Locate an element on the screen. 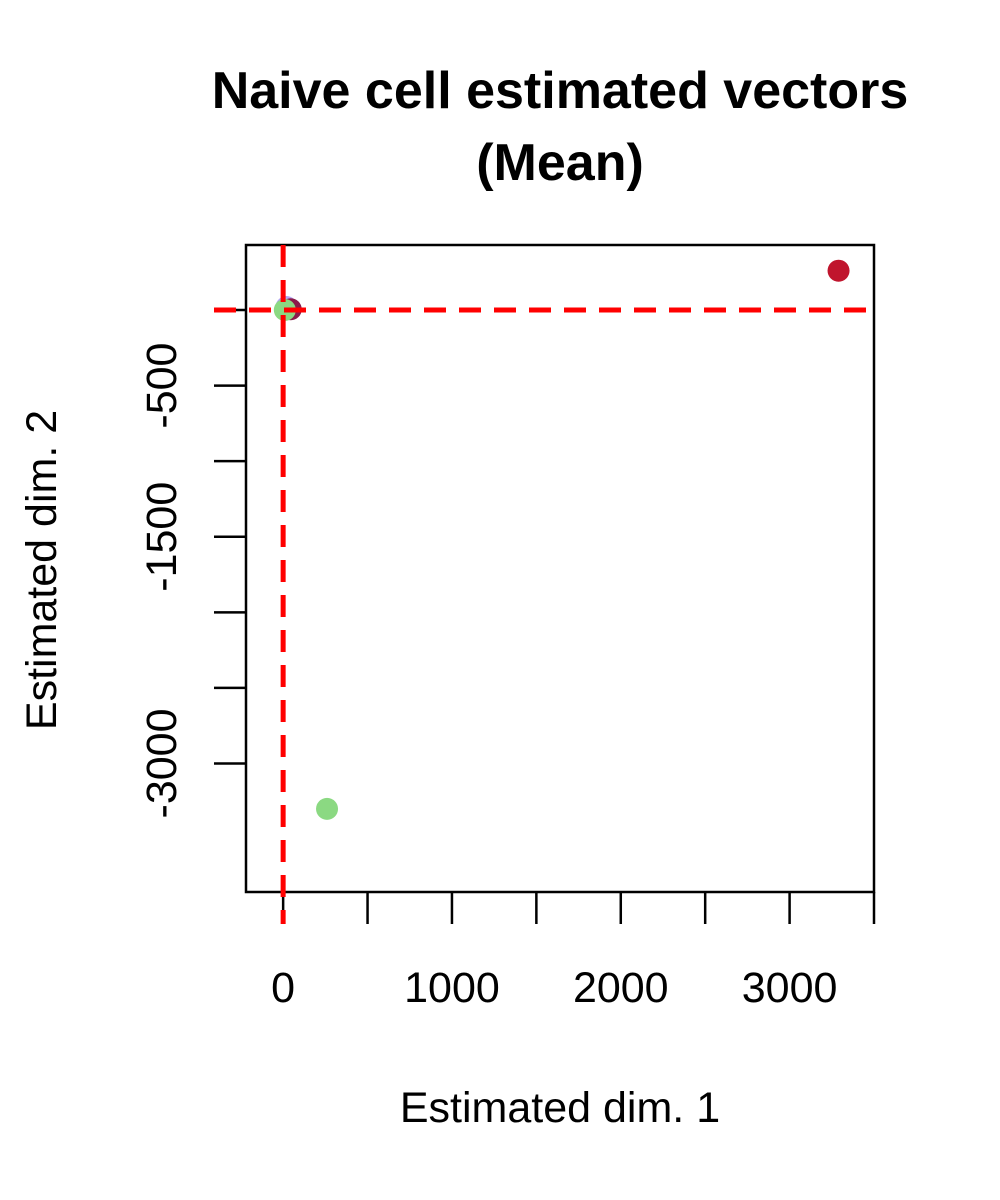 Image resolution: width=1000 pixels, height=1200 pixels. y-tick-label: -500 is located at coordinates (162, 386).